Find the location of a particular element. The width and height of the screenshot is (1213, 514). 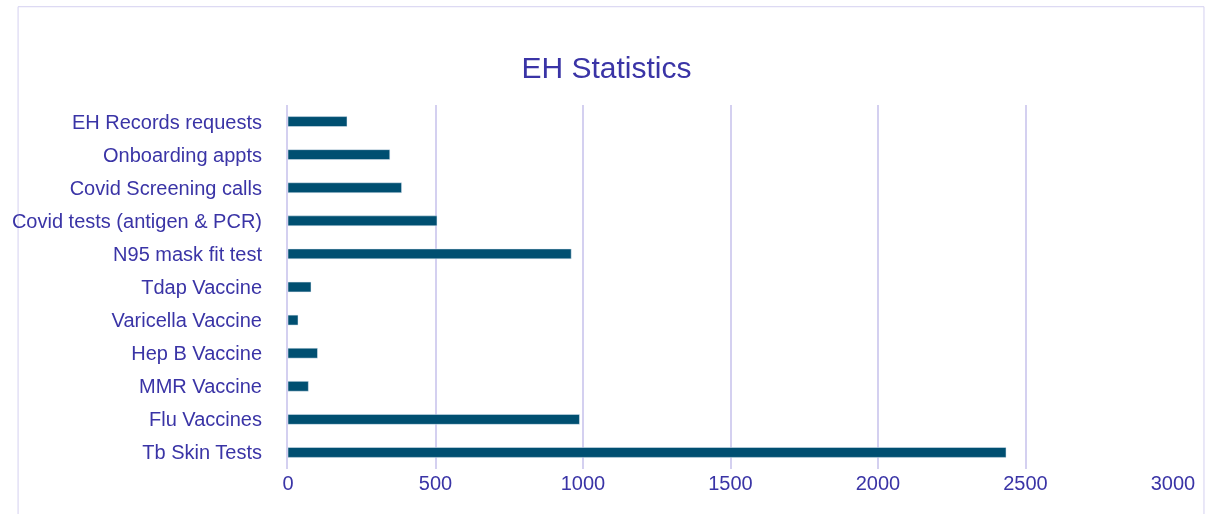

x-tick-label: 2000 is located at coordinates (878, 483).